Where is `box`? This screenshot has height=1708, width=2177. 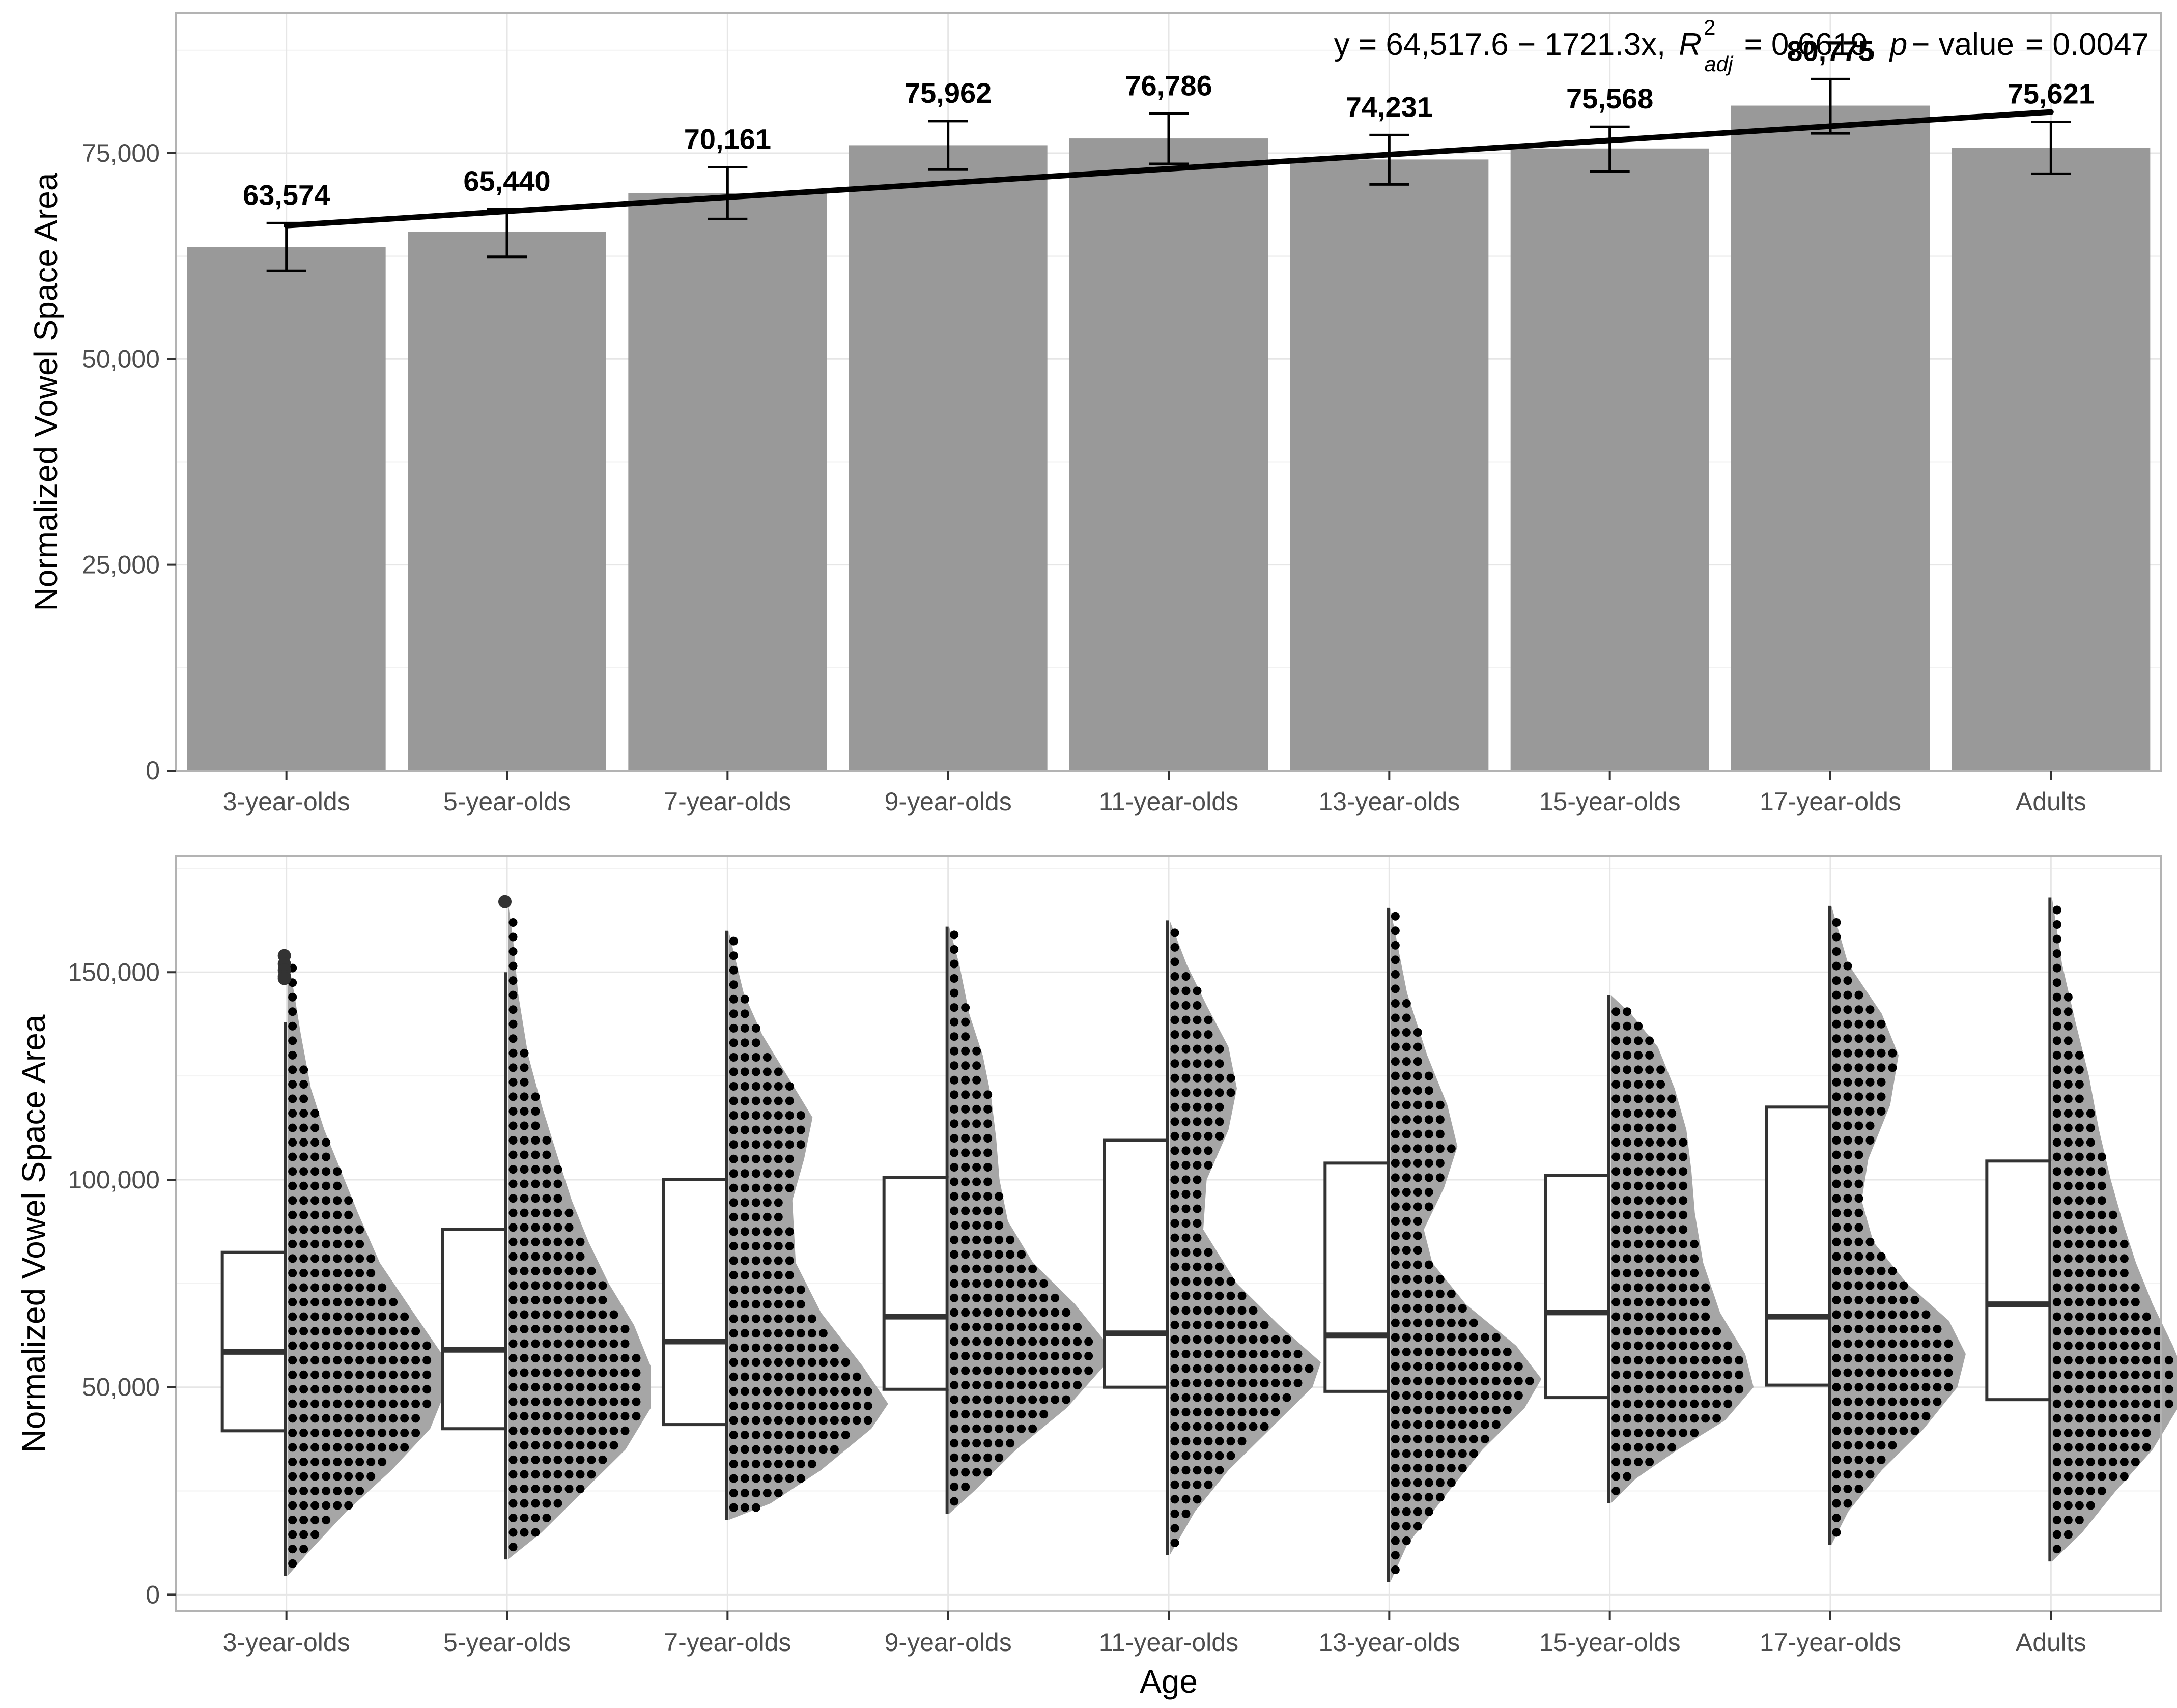 box is located at coordinates (915, 1283).